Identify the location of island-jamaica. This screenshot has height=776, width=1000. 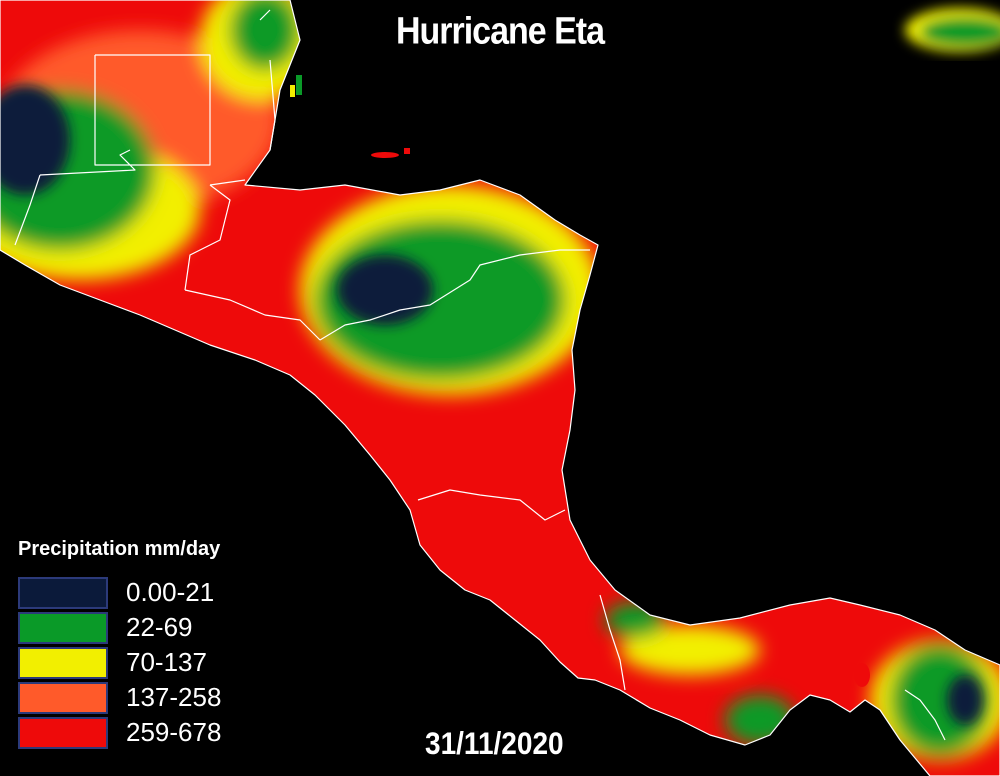
(952, 30).